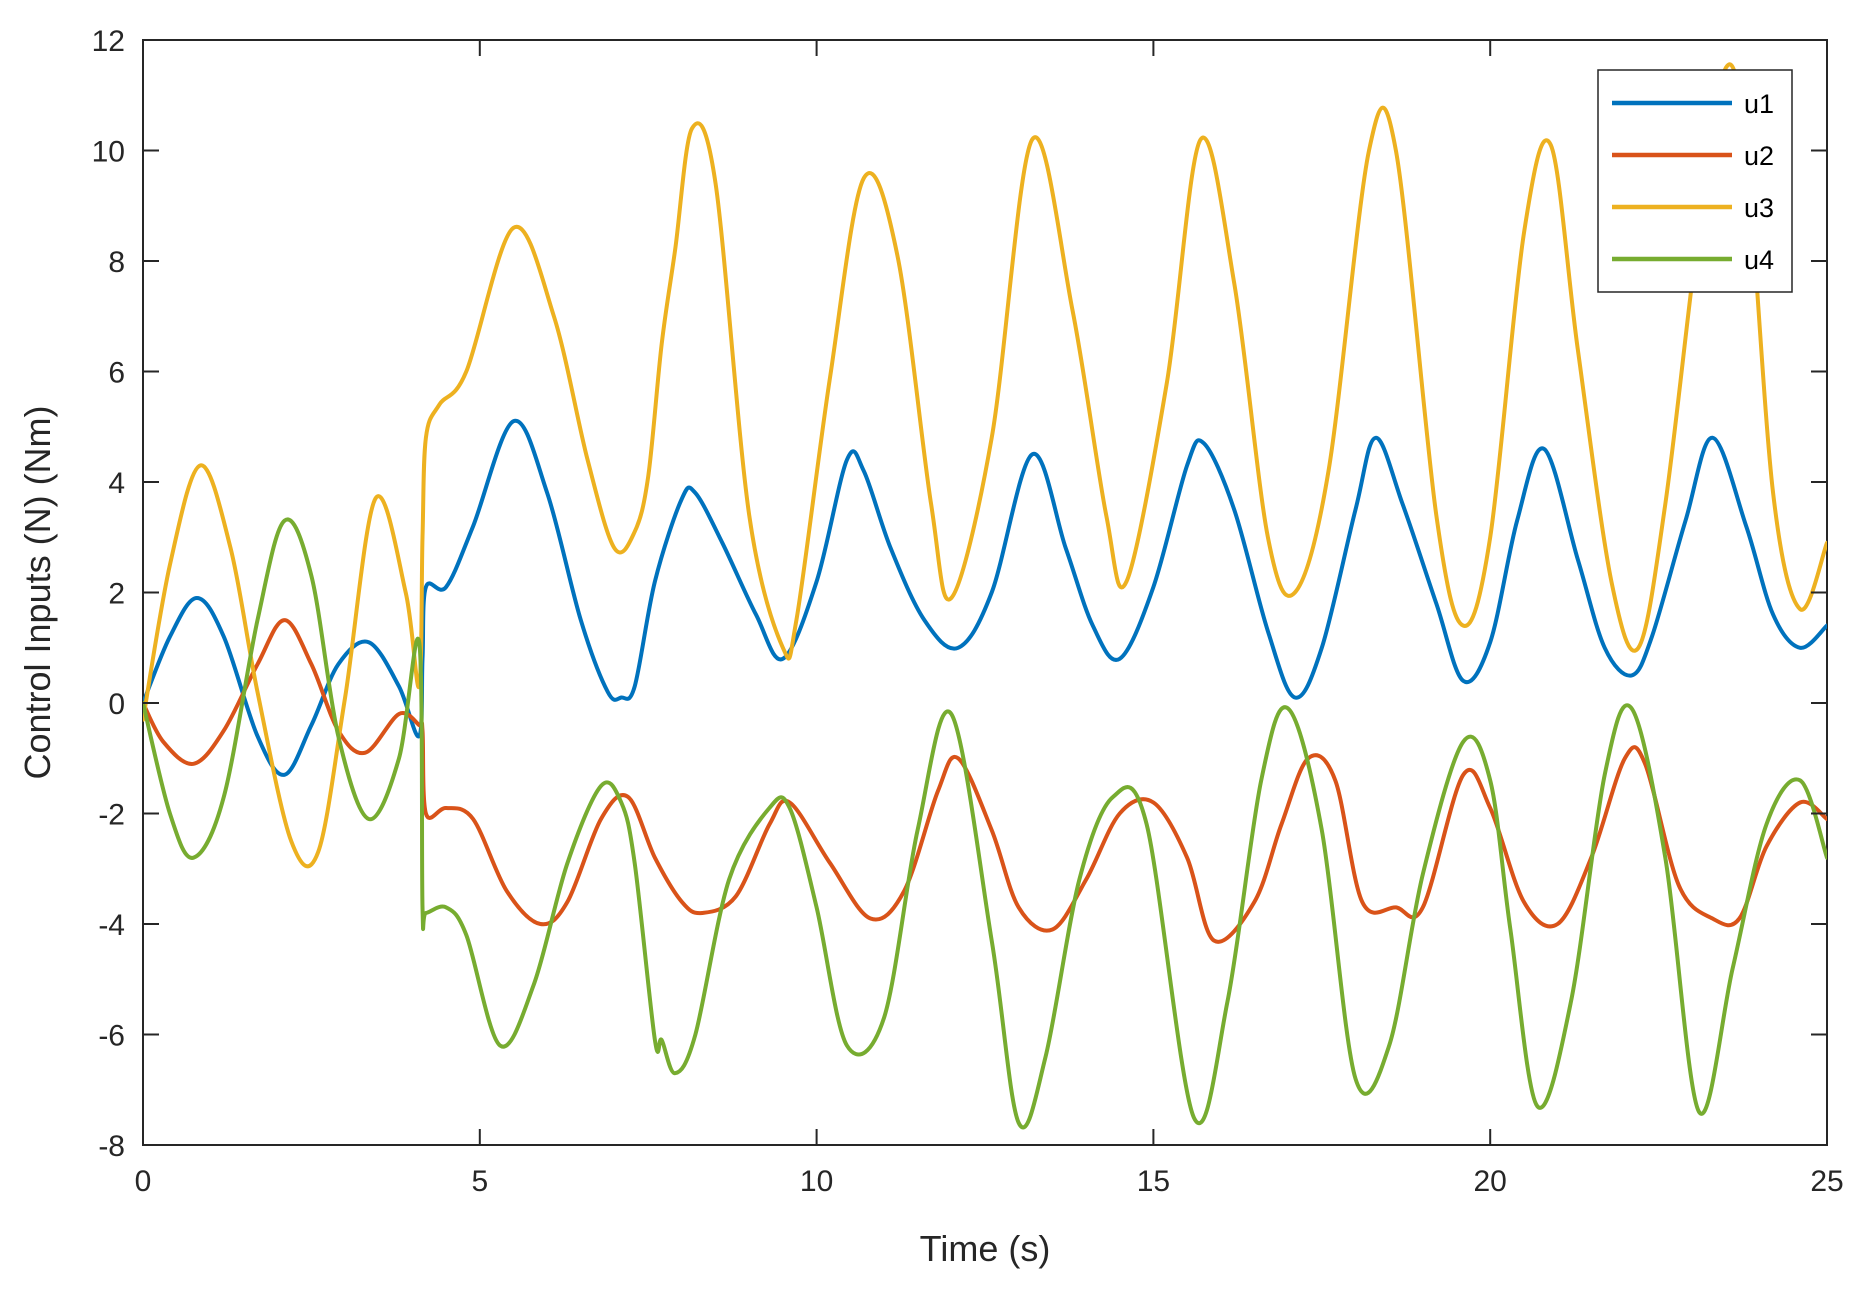 The height and width of the screenshot is (1293, 1863). Describe the element at coordinates (479, 1181) in the screenshot. I see `x-tick-label: 5` at that location.